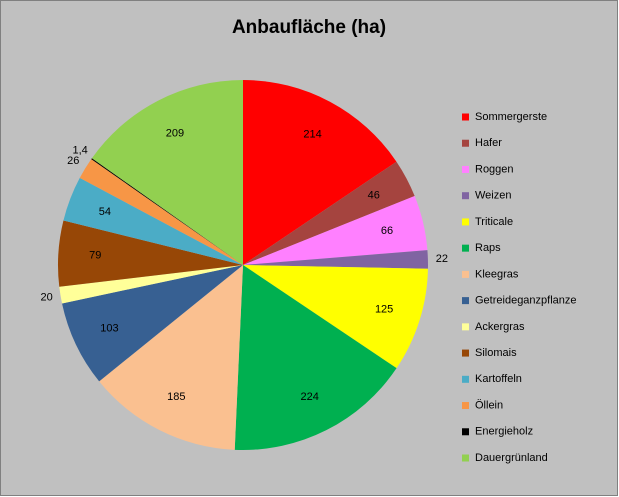 Image resolution: width=619 pixels, height=497 pixels. I want to click on legend-label: Kartoffeln, so click(498, 379).